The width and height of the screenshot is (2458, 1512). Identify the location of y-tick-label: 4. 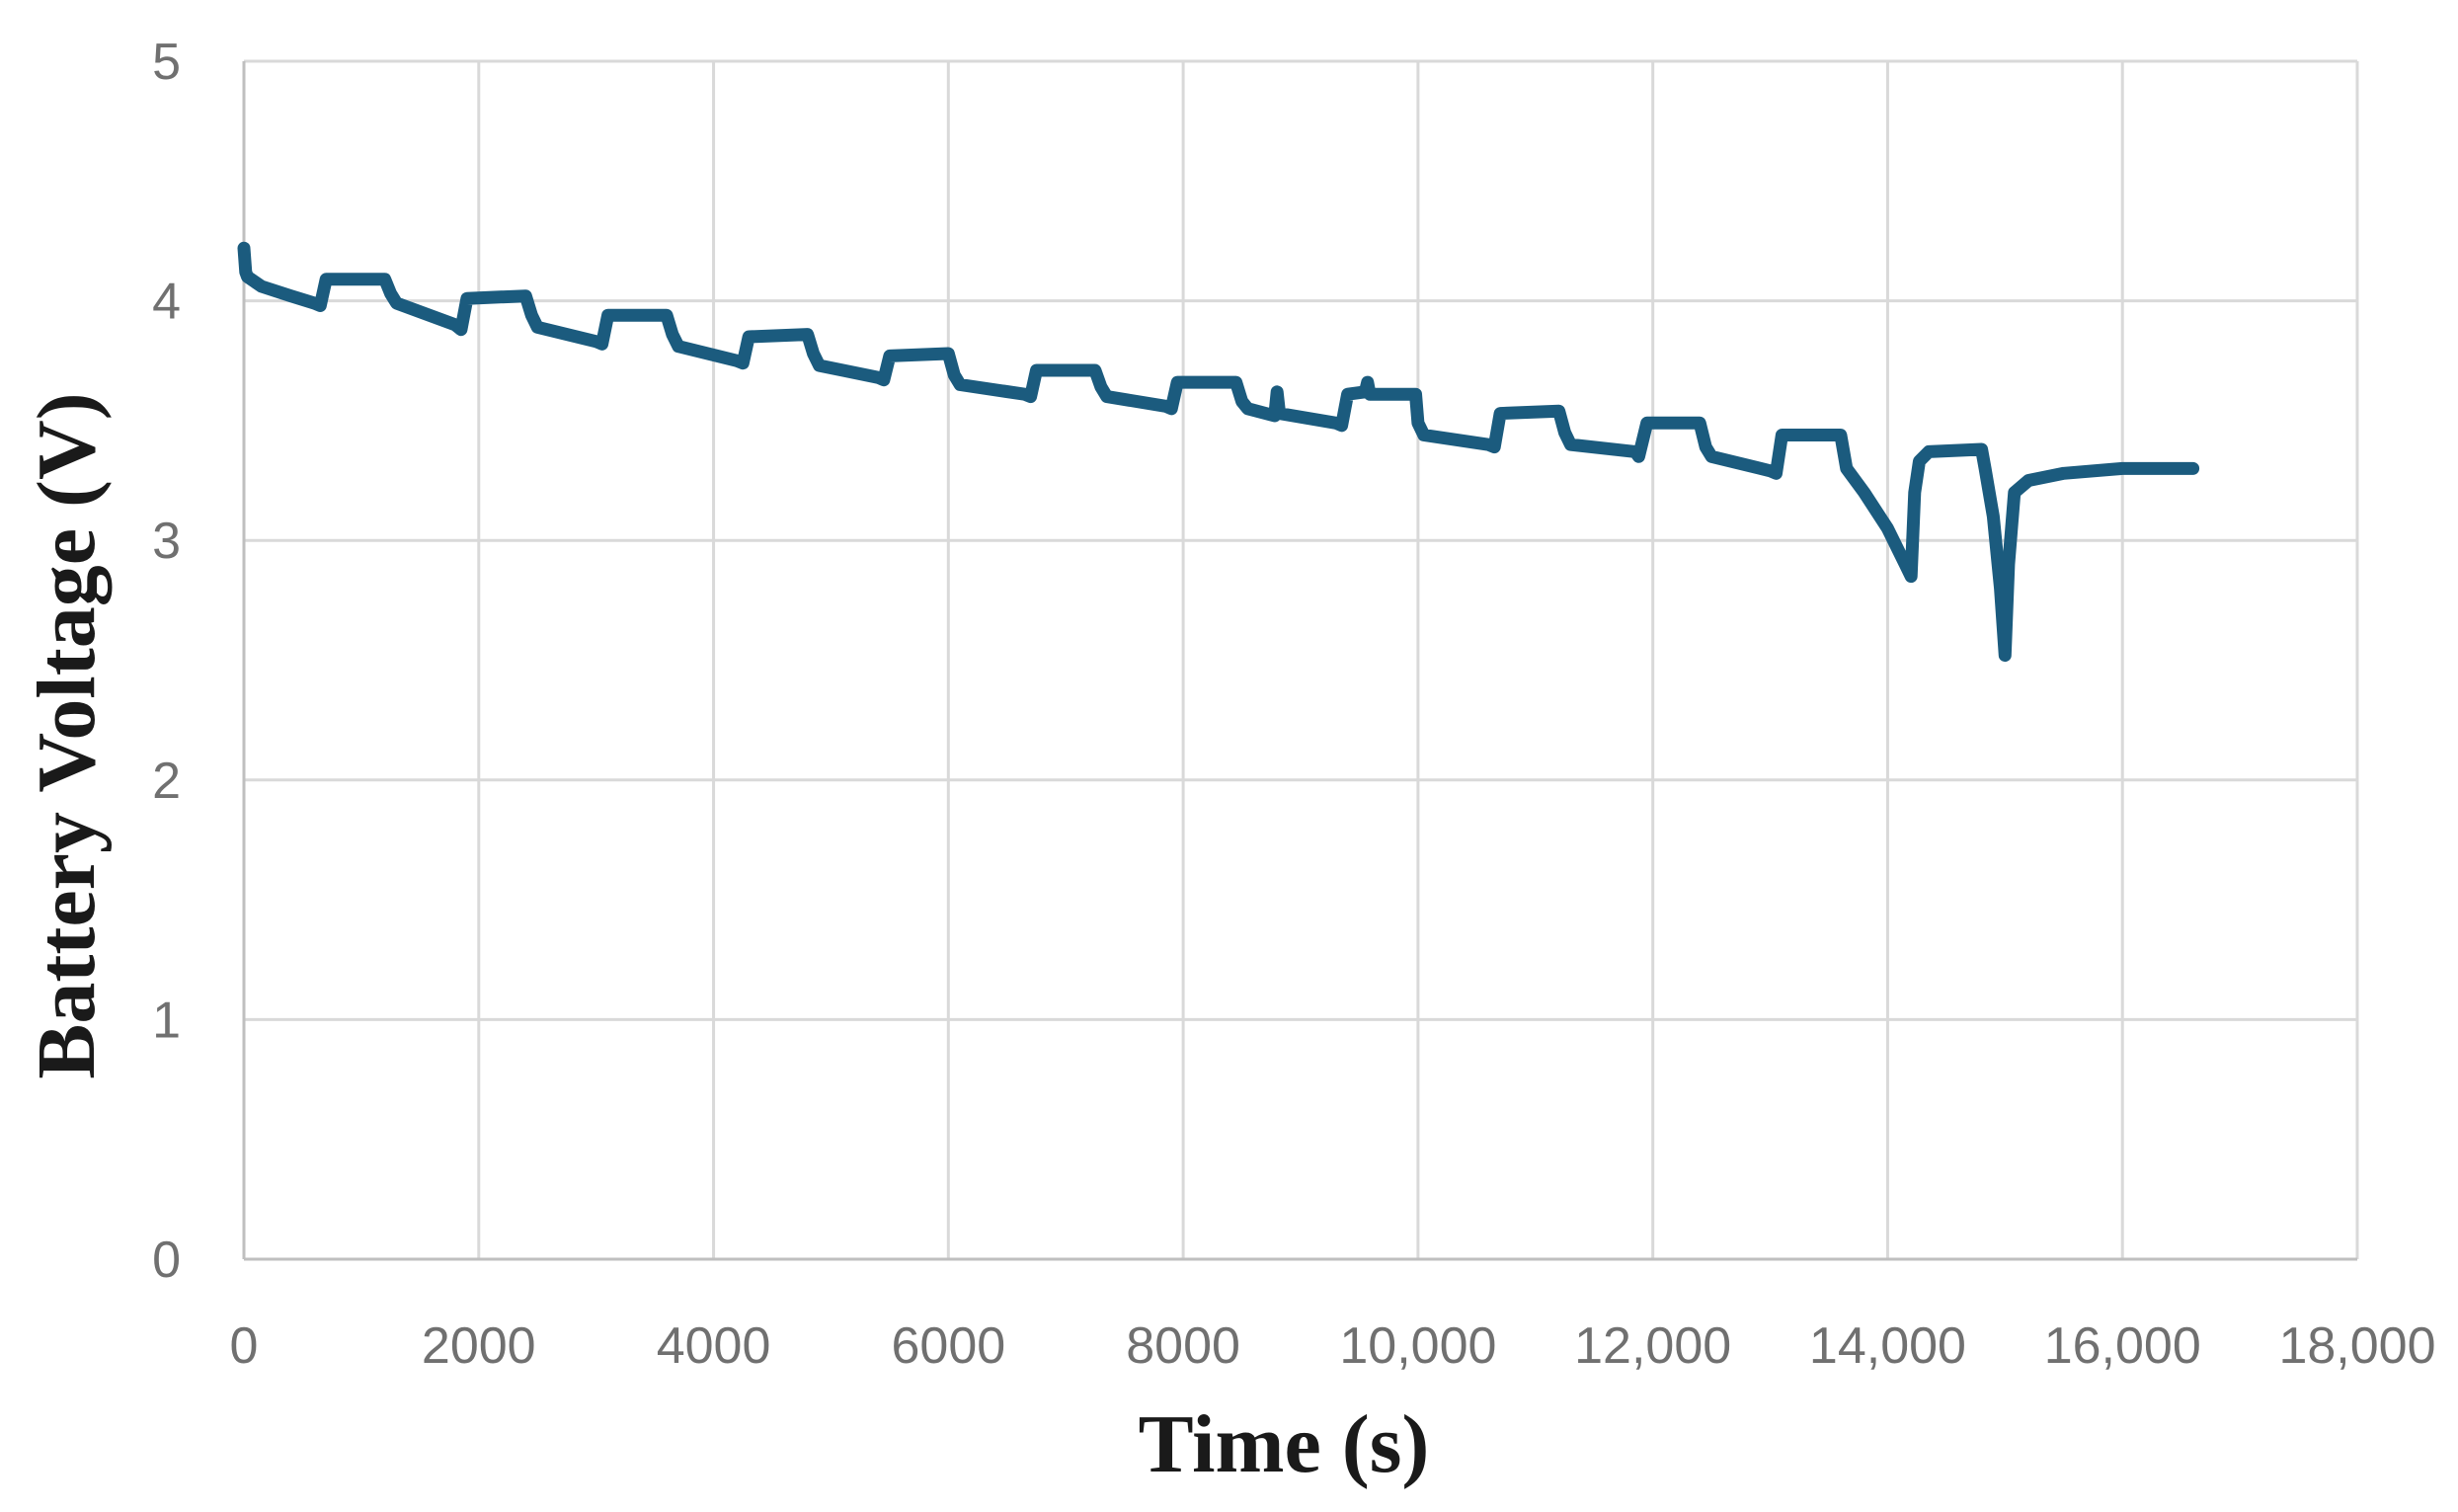
(166, 303).